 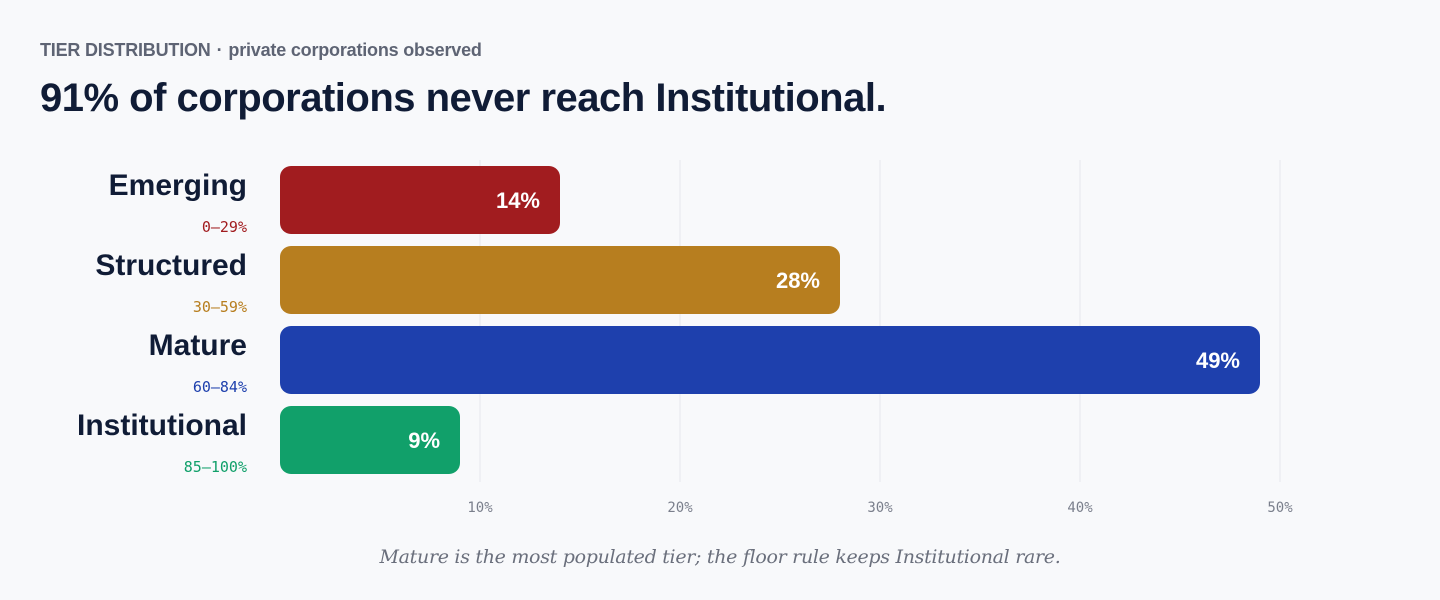 What do you see at coordinates (355, 50) in the screenshot?
I see `eyebrow-detail: private corporations observed` at bounding box center [355, 50].